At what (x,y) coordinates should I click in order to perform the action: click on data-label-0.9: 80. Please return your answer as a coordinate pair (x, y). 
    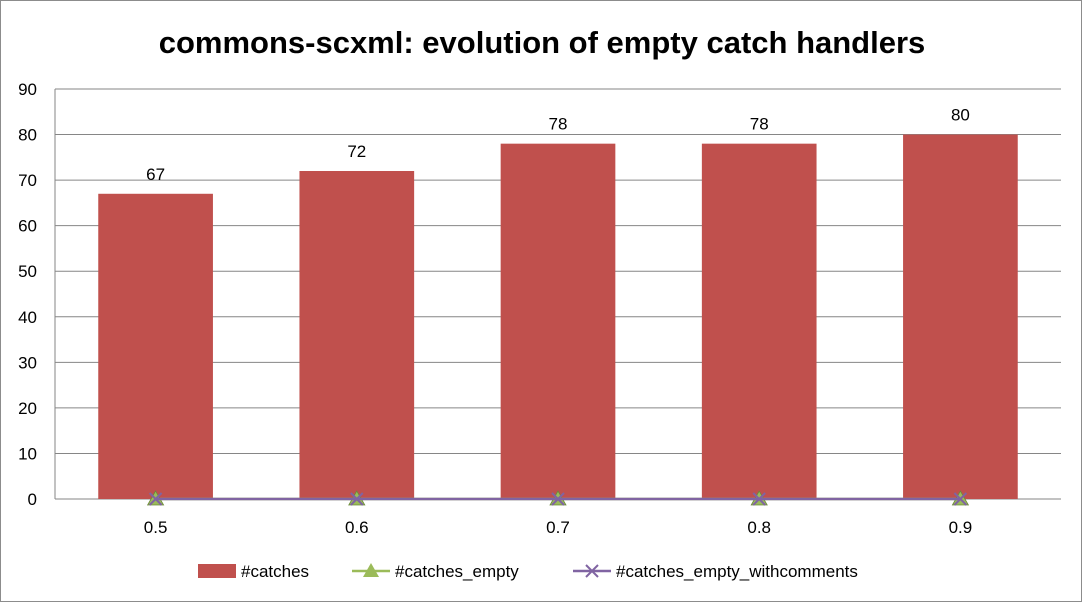
    Looking at the image, I should click on (960, 115).